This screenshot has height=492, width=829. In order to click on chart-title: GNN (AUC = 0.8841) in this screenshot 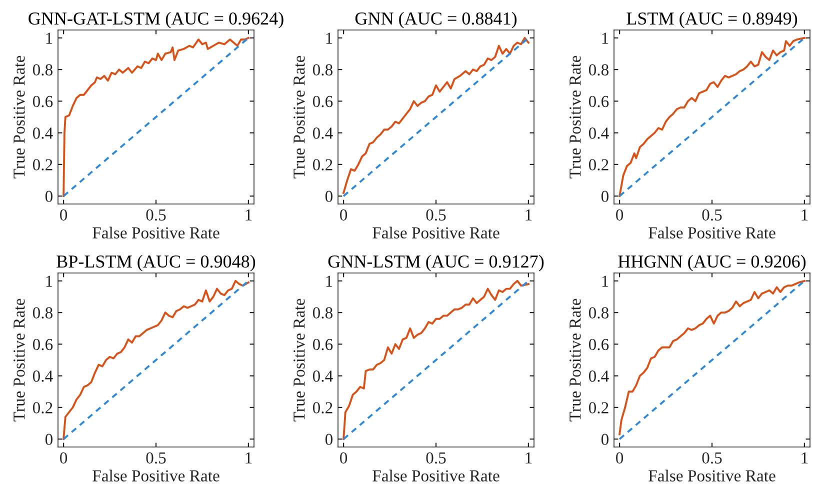, I will do `click(436, 20)`.